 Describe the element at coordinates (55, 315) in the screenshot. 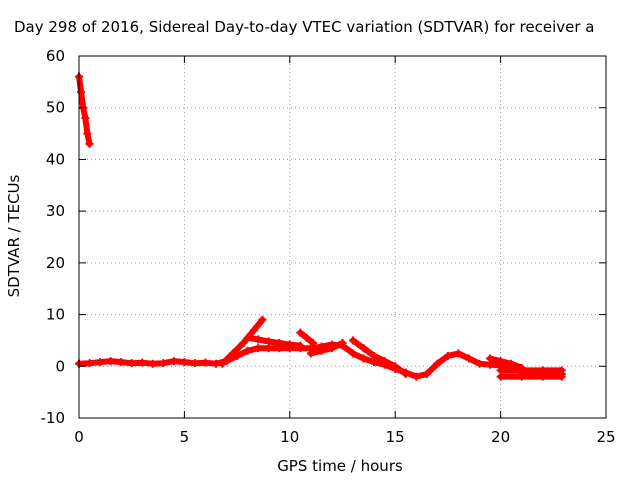

I see `y-tick-label: 10` at that location.